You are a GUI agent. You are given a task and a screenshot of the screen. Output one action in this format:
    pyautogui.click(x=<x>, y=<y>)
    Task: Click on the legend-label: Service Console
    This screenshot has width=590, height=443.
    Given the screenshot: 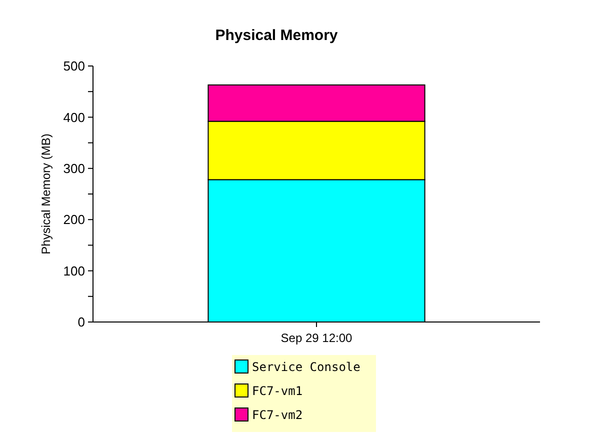 What is the action you would take?
    pyautogui.click(x=306, y=367)
    